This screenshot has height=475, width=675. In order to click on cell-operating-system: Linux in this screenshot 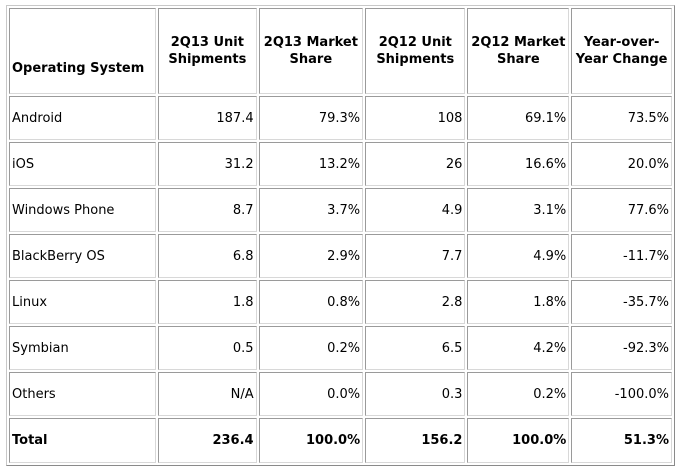, I will do `click(83, 302)`.